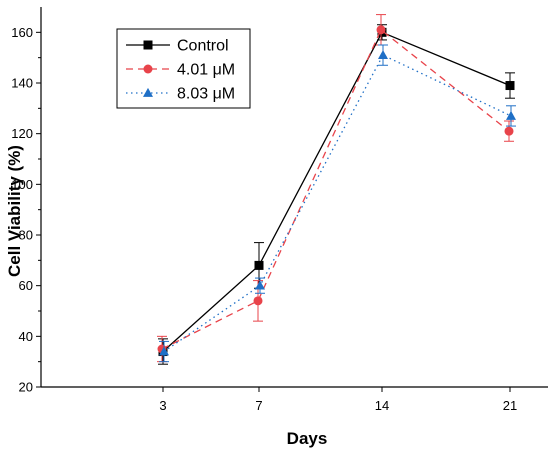  What do you see at coordinates (382, 405) in the screenshot?
I see `x-tick-label: 14` at bounding box center [382, 405].